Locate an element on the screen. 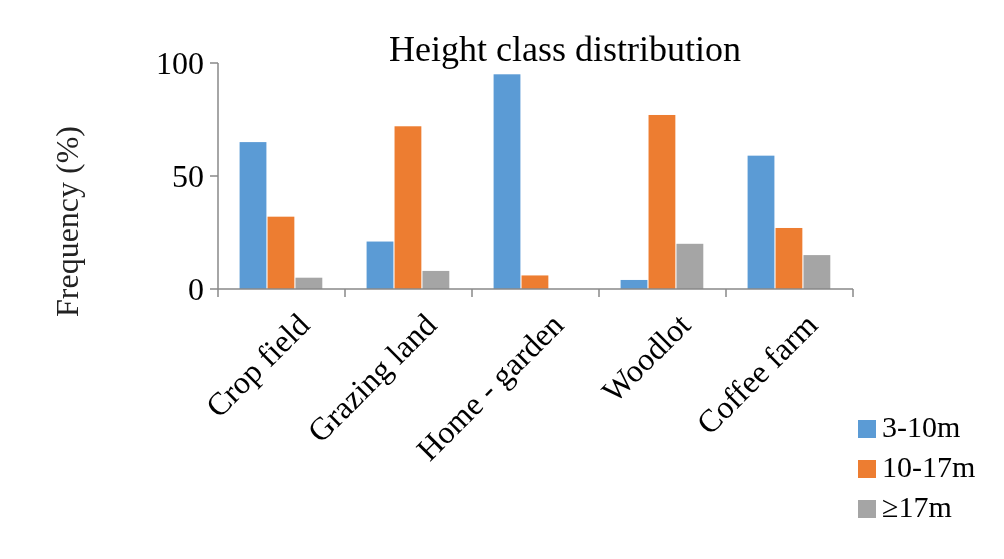 Image resolution: width=1004 pixels, height=559 pixels. legend-label: 10-17m is located at coordinates (929, 466).